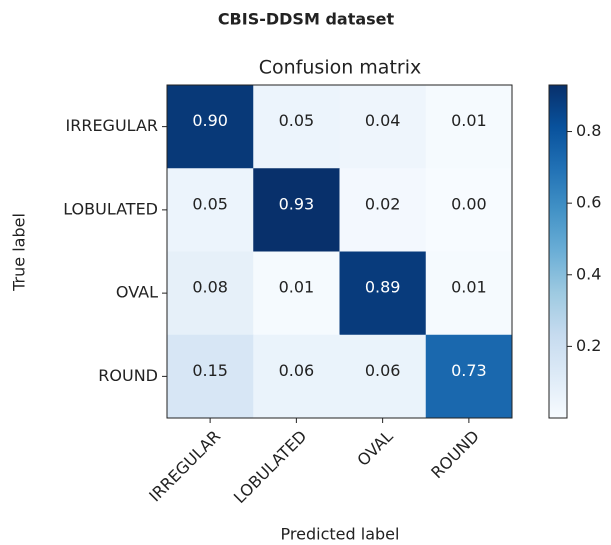 The width and height of the screenshot is (611, 545). Describe the element at coordinates (184, 466) in the screenshot. I see `x-tick-label: IRREGULAR` at that location.